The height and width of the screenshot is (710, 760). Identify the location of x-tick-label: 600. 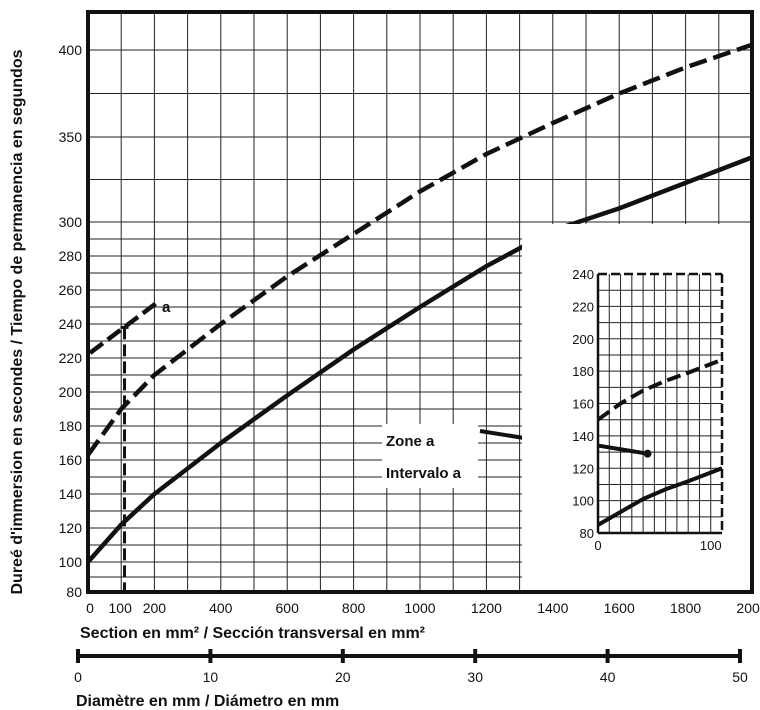
(288, 608).